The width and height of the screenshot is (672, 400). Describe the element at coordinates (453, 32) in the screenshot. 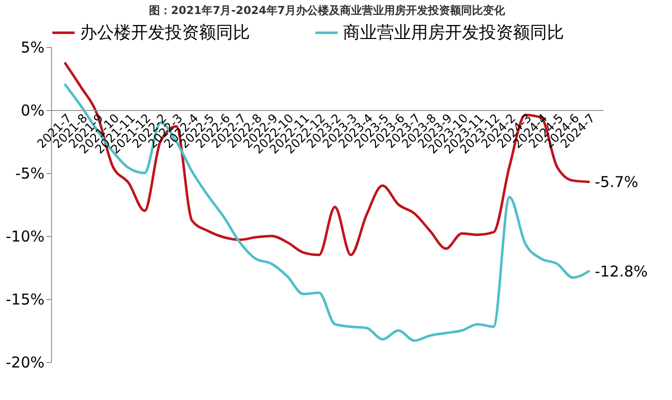

I see `legend-label: 商业营业用房开发投资额同比` at that location.